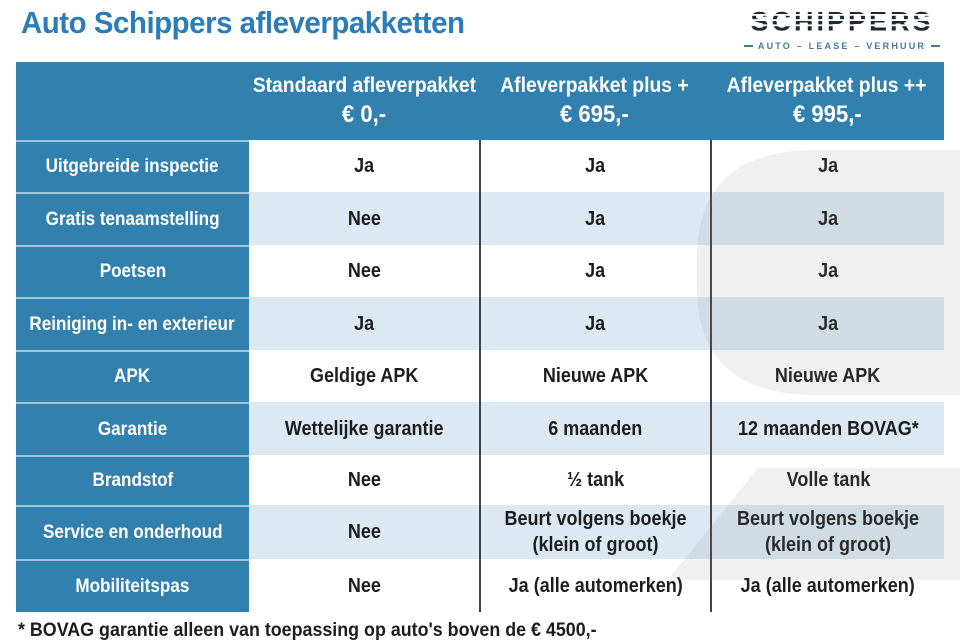 This screenshot has height=642, width=960. Describe the element at coordinates (364, 85) in the screenshot. I see `package-name: Standaard afleverpakket` at that location.